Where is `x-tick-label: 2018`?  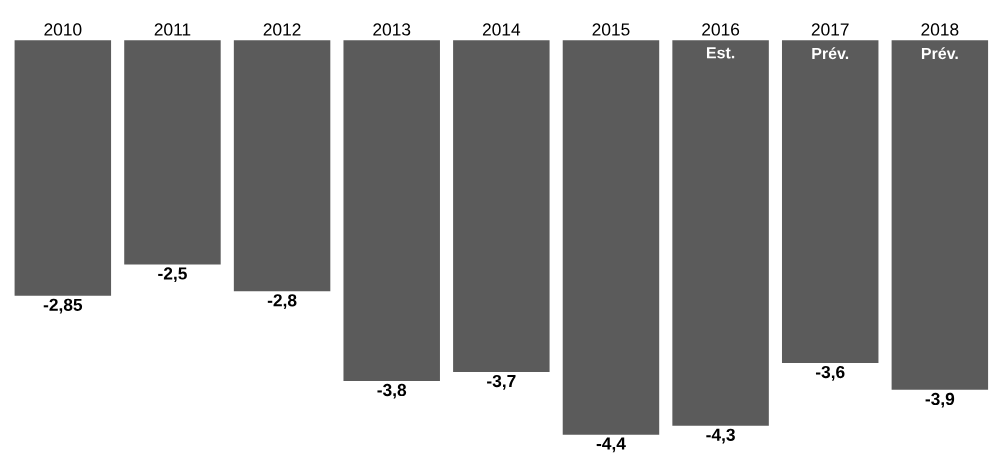 x-tick-label: 2018 is located at coordinates (940, 29).